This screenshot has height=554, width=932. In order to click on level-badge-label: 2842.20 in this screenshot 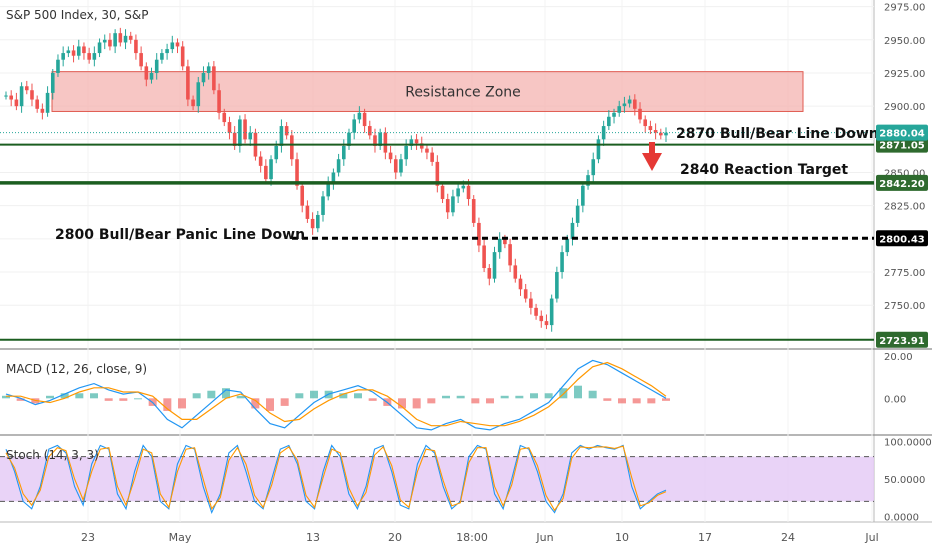, I will do `click(902, 184)`.